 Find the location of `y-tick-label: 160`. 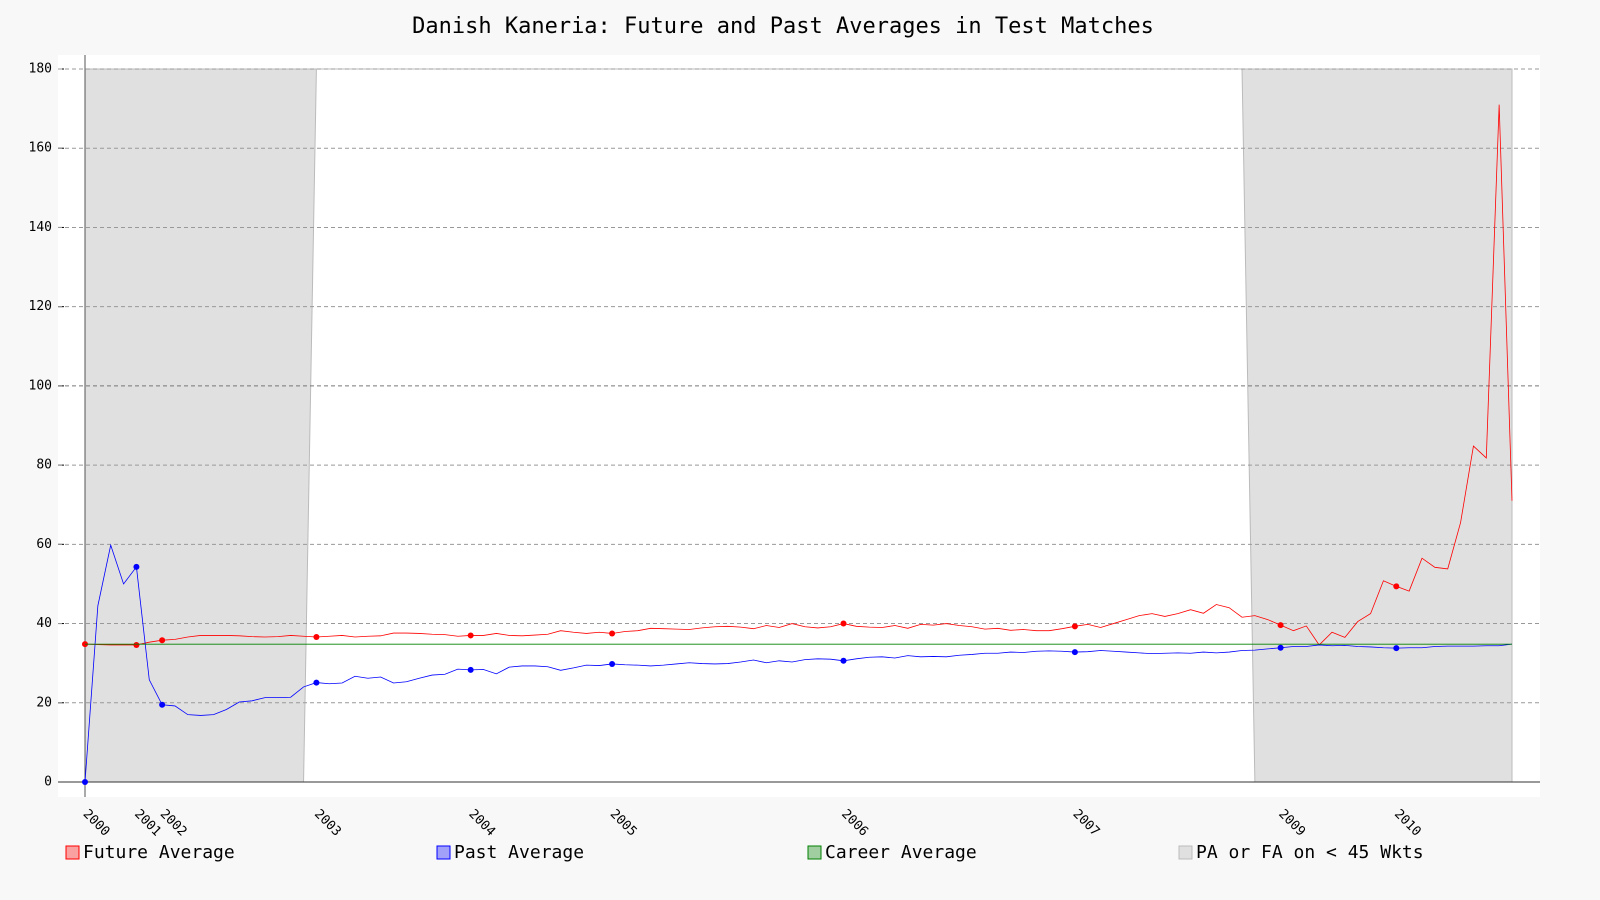

y-tick-label: 160 is located at coordinates (40, 148).